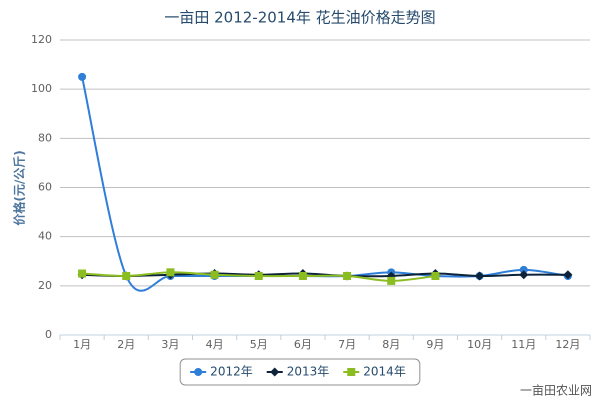  What do you see at coordinates (259, 344) in the screenshot?
I see `x-tick-label: 5月` at bounding box center [259, 344].